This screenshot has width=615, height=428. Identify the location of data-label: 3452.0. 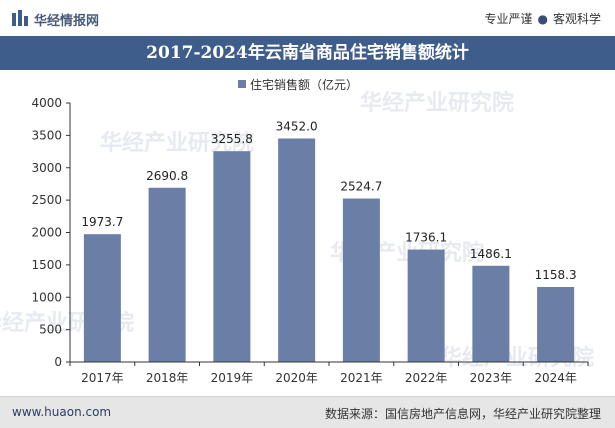
(297, 126).